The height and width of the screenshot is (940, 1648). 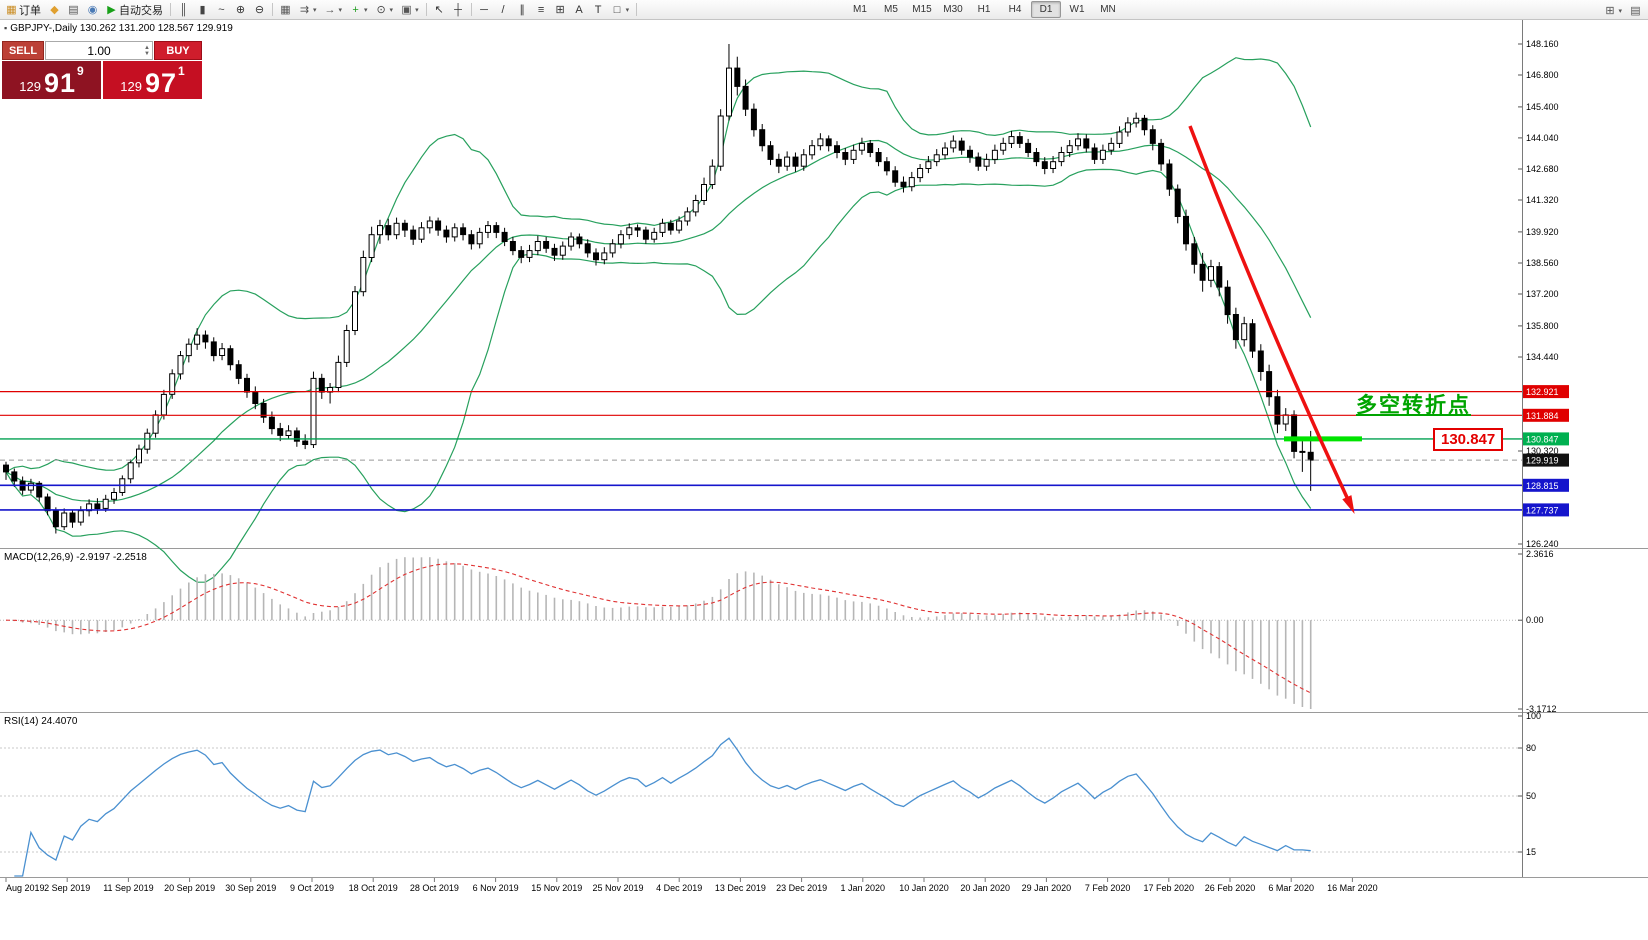 What do you see at coordinates (1046, 9) in the screenshot?
I see `timeframe-d1: D1` at bounding box center [1046, 9].